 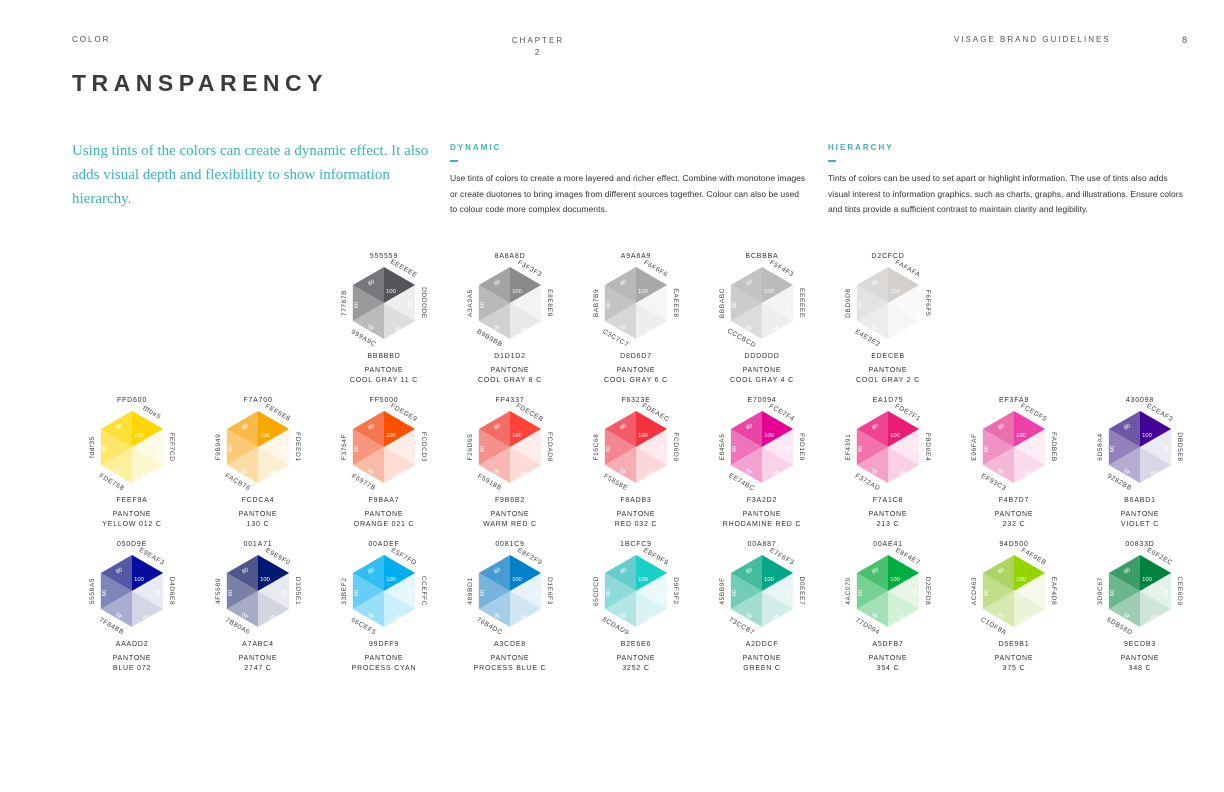 I want to click on pantone-name: PANTONE PROCESS CYAN, so click(x=384, y=663).